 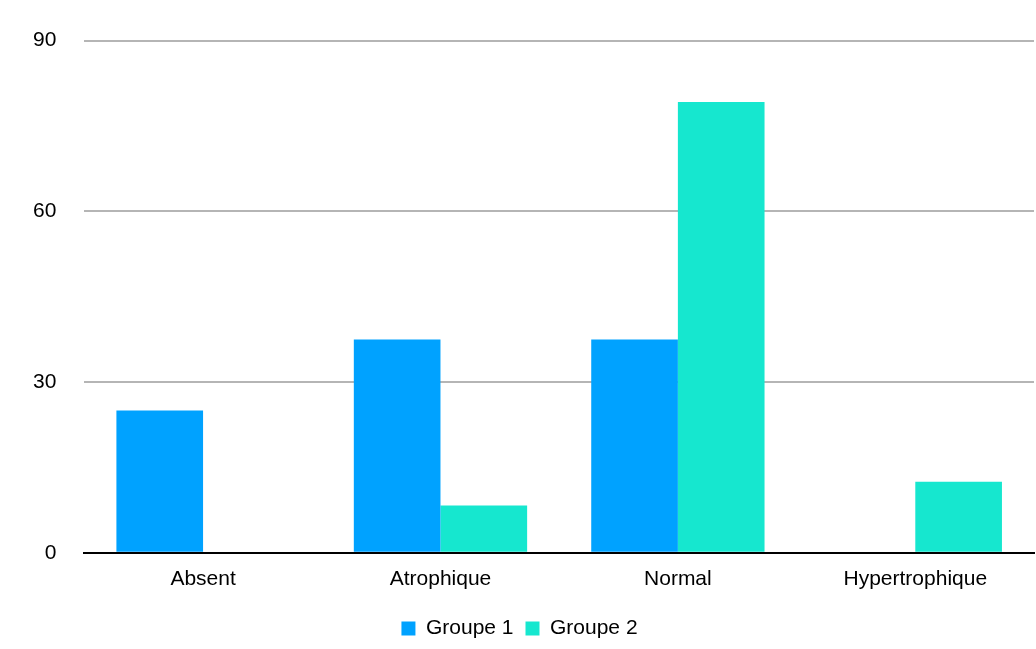 I want to click on x-tick-label: Atrophique, so click(x=440, y=578).